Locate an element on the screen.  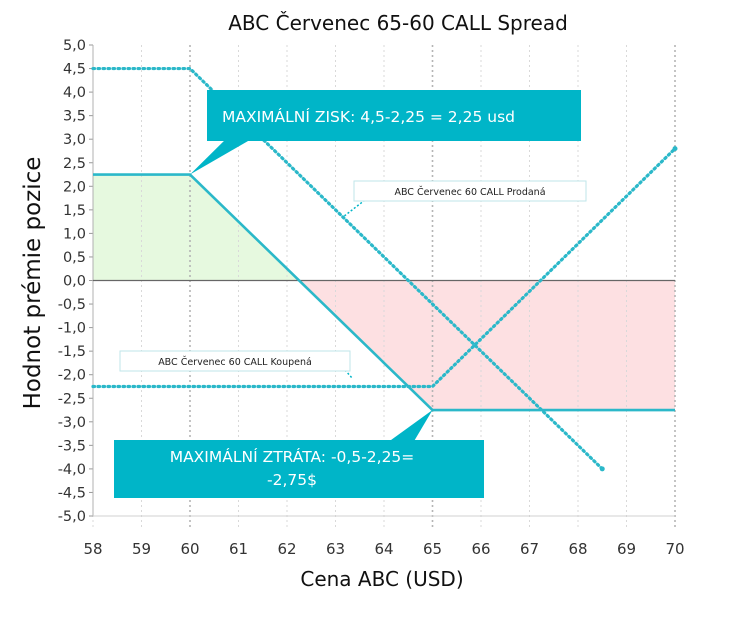
y-tick-label: -3,0 is located at coordinates (72, 423).